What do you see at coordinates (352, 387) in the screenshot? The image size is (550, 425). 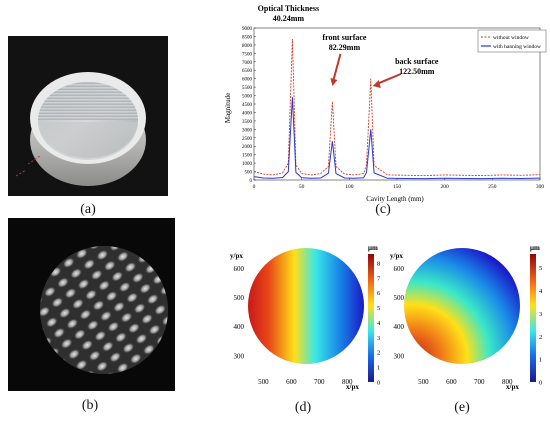 I see `x-axis-label-d: x/px` at bounding box center [352, 387].